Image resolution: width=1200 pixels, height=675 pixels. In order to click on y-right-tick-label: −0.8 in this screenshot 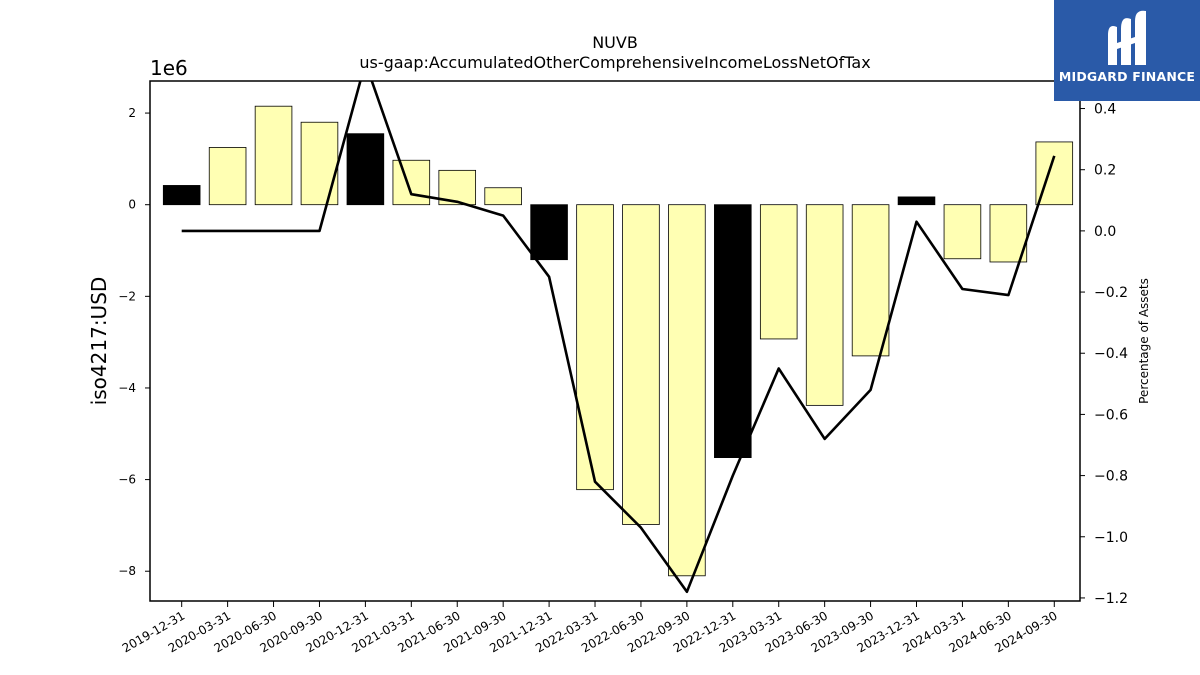, I will do `click(1111, 477)`.